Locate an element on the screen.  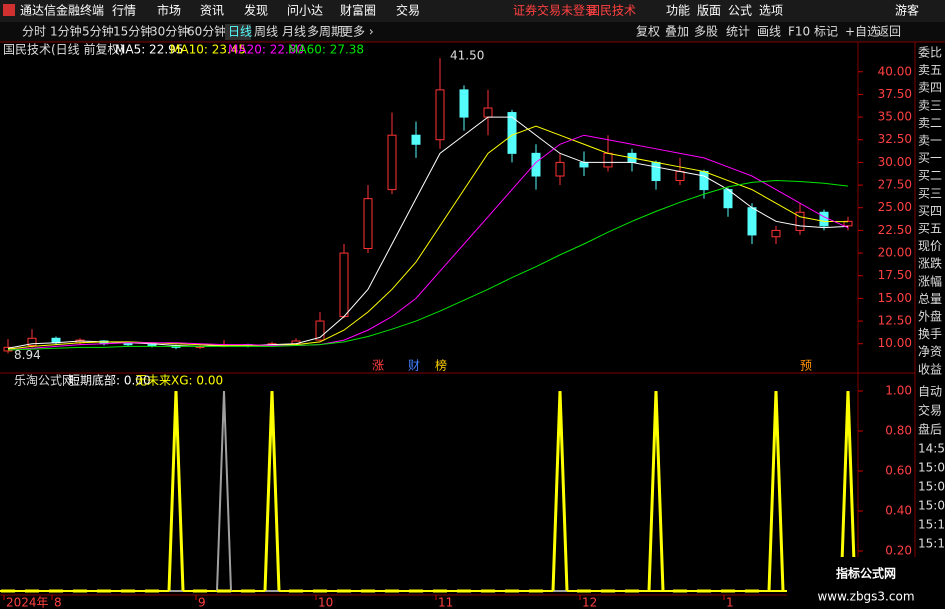
tool-button: 标记 is located at coordinates (826, 32).